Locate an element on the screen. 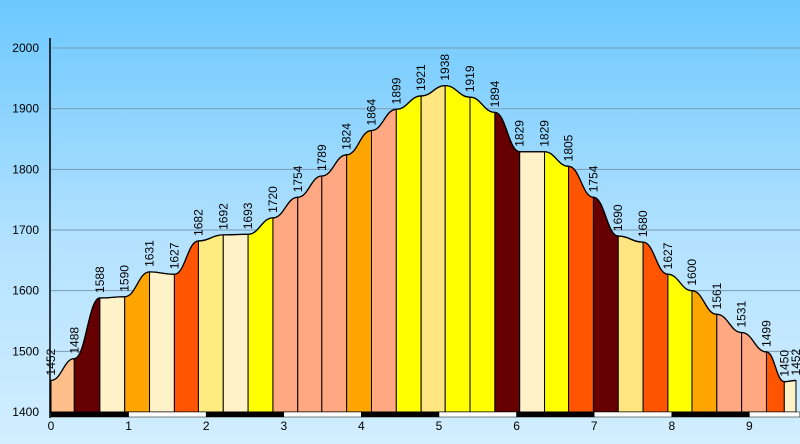 The width and height of the screenshot is (800, 444). elevation-label: 1919 is located at coordinates (470, 78).